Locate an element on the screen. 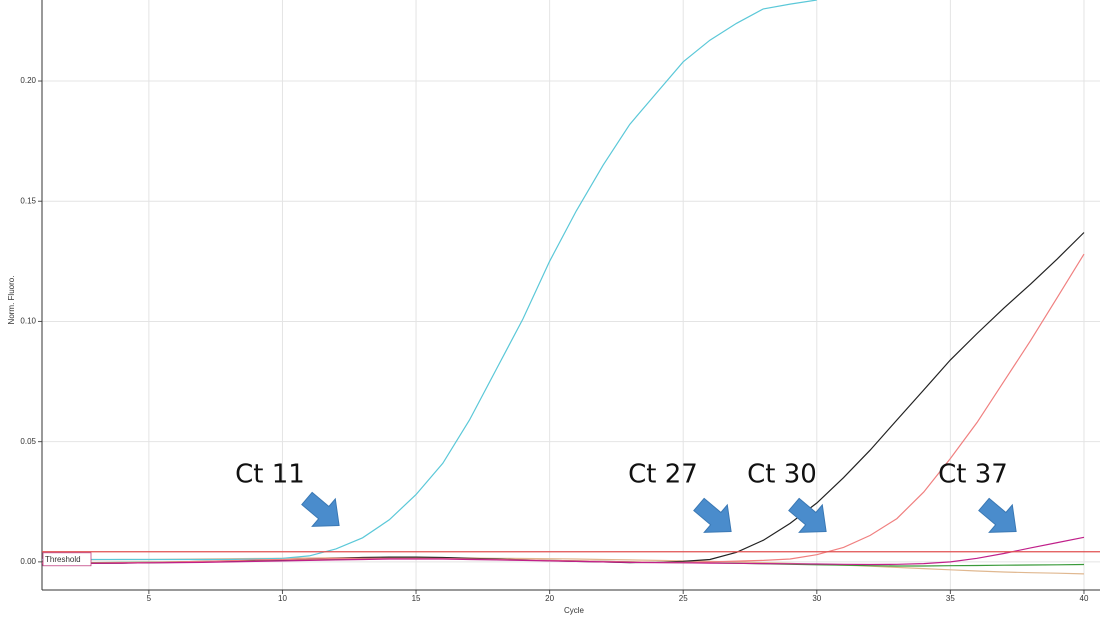 Image resolution: width=1107 pixels, height=623 pixels. x-tick-label: 15 is located at coordinates (416, 598).